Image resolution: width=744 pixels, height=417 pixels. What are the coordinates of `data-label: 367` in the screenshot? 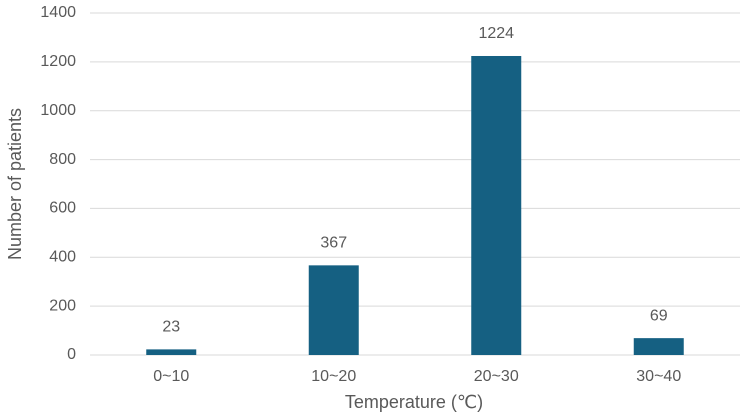 It's located at (333, 243).